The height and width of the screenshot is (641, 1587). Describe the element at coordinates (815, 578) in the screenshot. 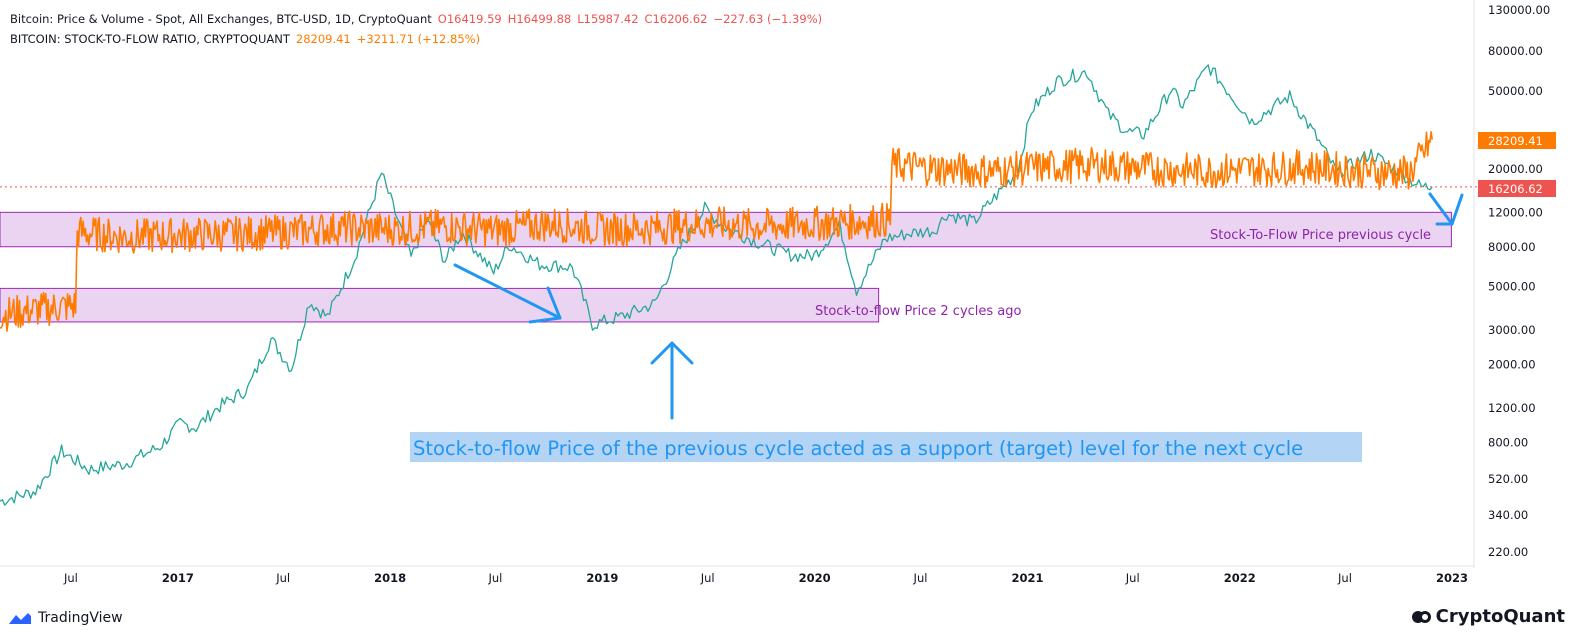

I see `x-tick-label: 2020` at that location.